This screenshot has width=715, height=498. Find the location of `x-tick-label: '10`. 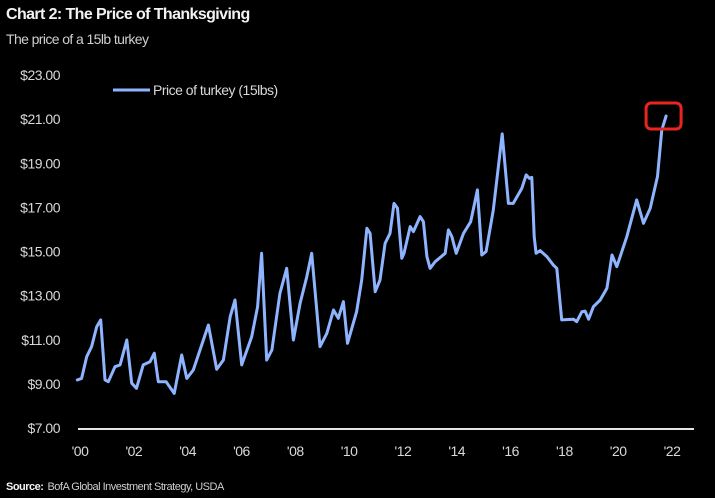

x-tick-label: '10 is located at coordinates (349, 451).